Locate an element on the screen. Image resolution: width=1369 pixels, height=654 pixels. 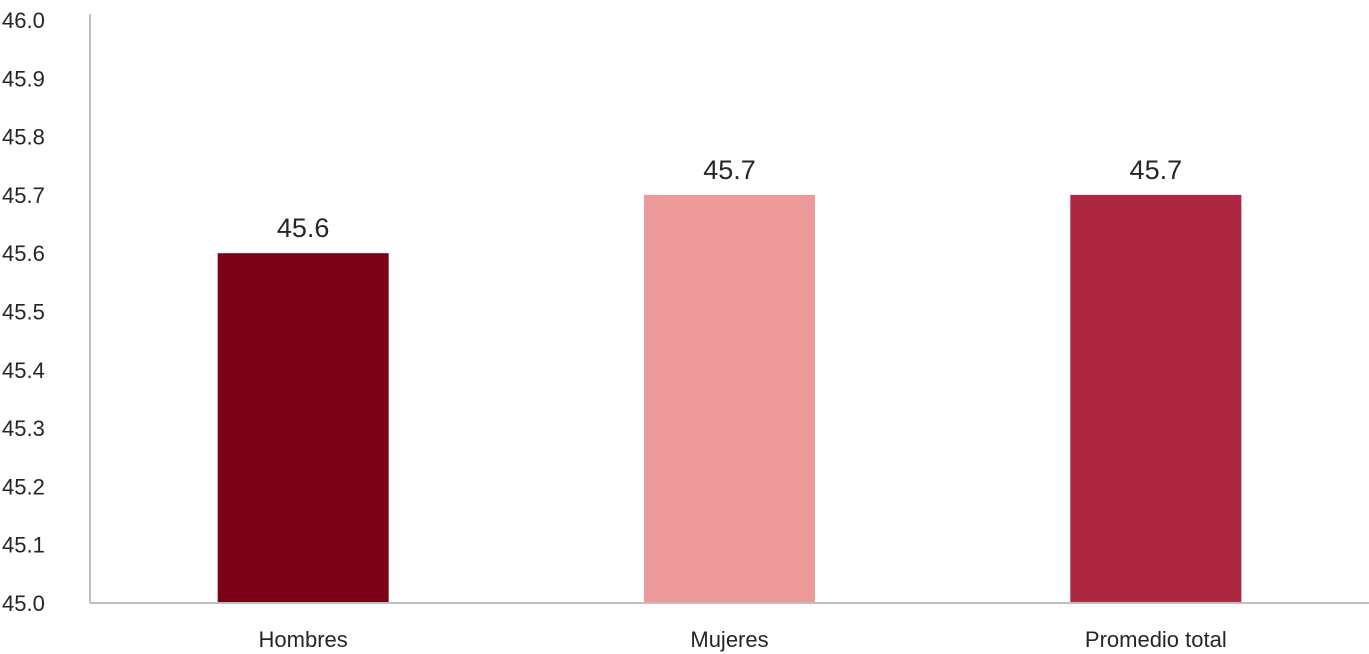
x-category-label: Hombres is located at coordinates (303, 639).